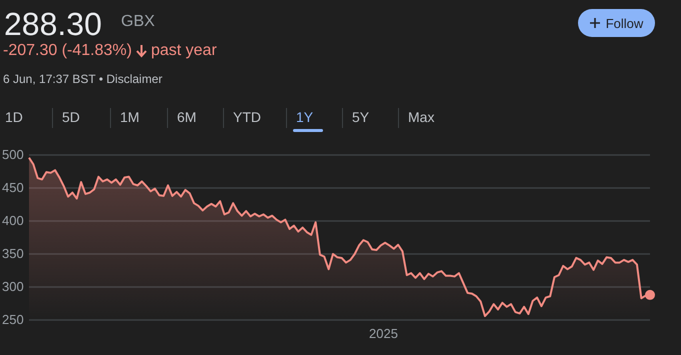  What do you see at coordinates (13, 187) in the screenshot?
I see `y-tick-label: 450` at bounding box center [13, 187].